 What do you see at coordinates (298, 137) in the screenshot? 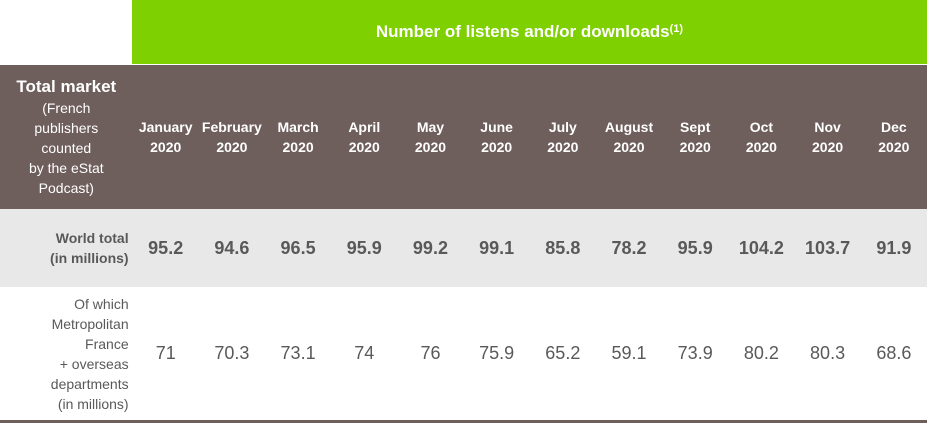
I see `header-month-cell: March 2020` at bounding box center [298, 137].